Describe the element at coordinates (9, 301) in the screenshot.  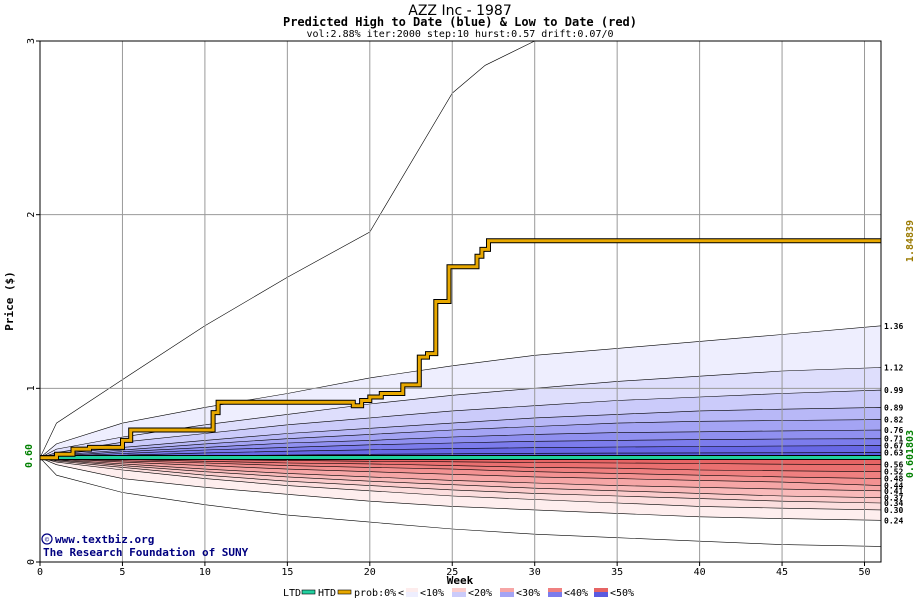
I see `y-axis-label: Price ($)` at that location.